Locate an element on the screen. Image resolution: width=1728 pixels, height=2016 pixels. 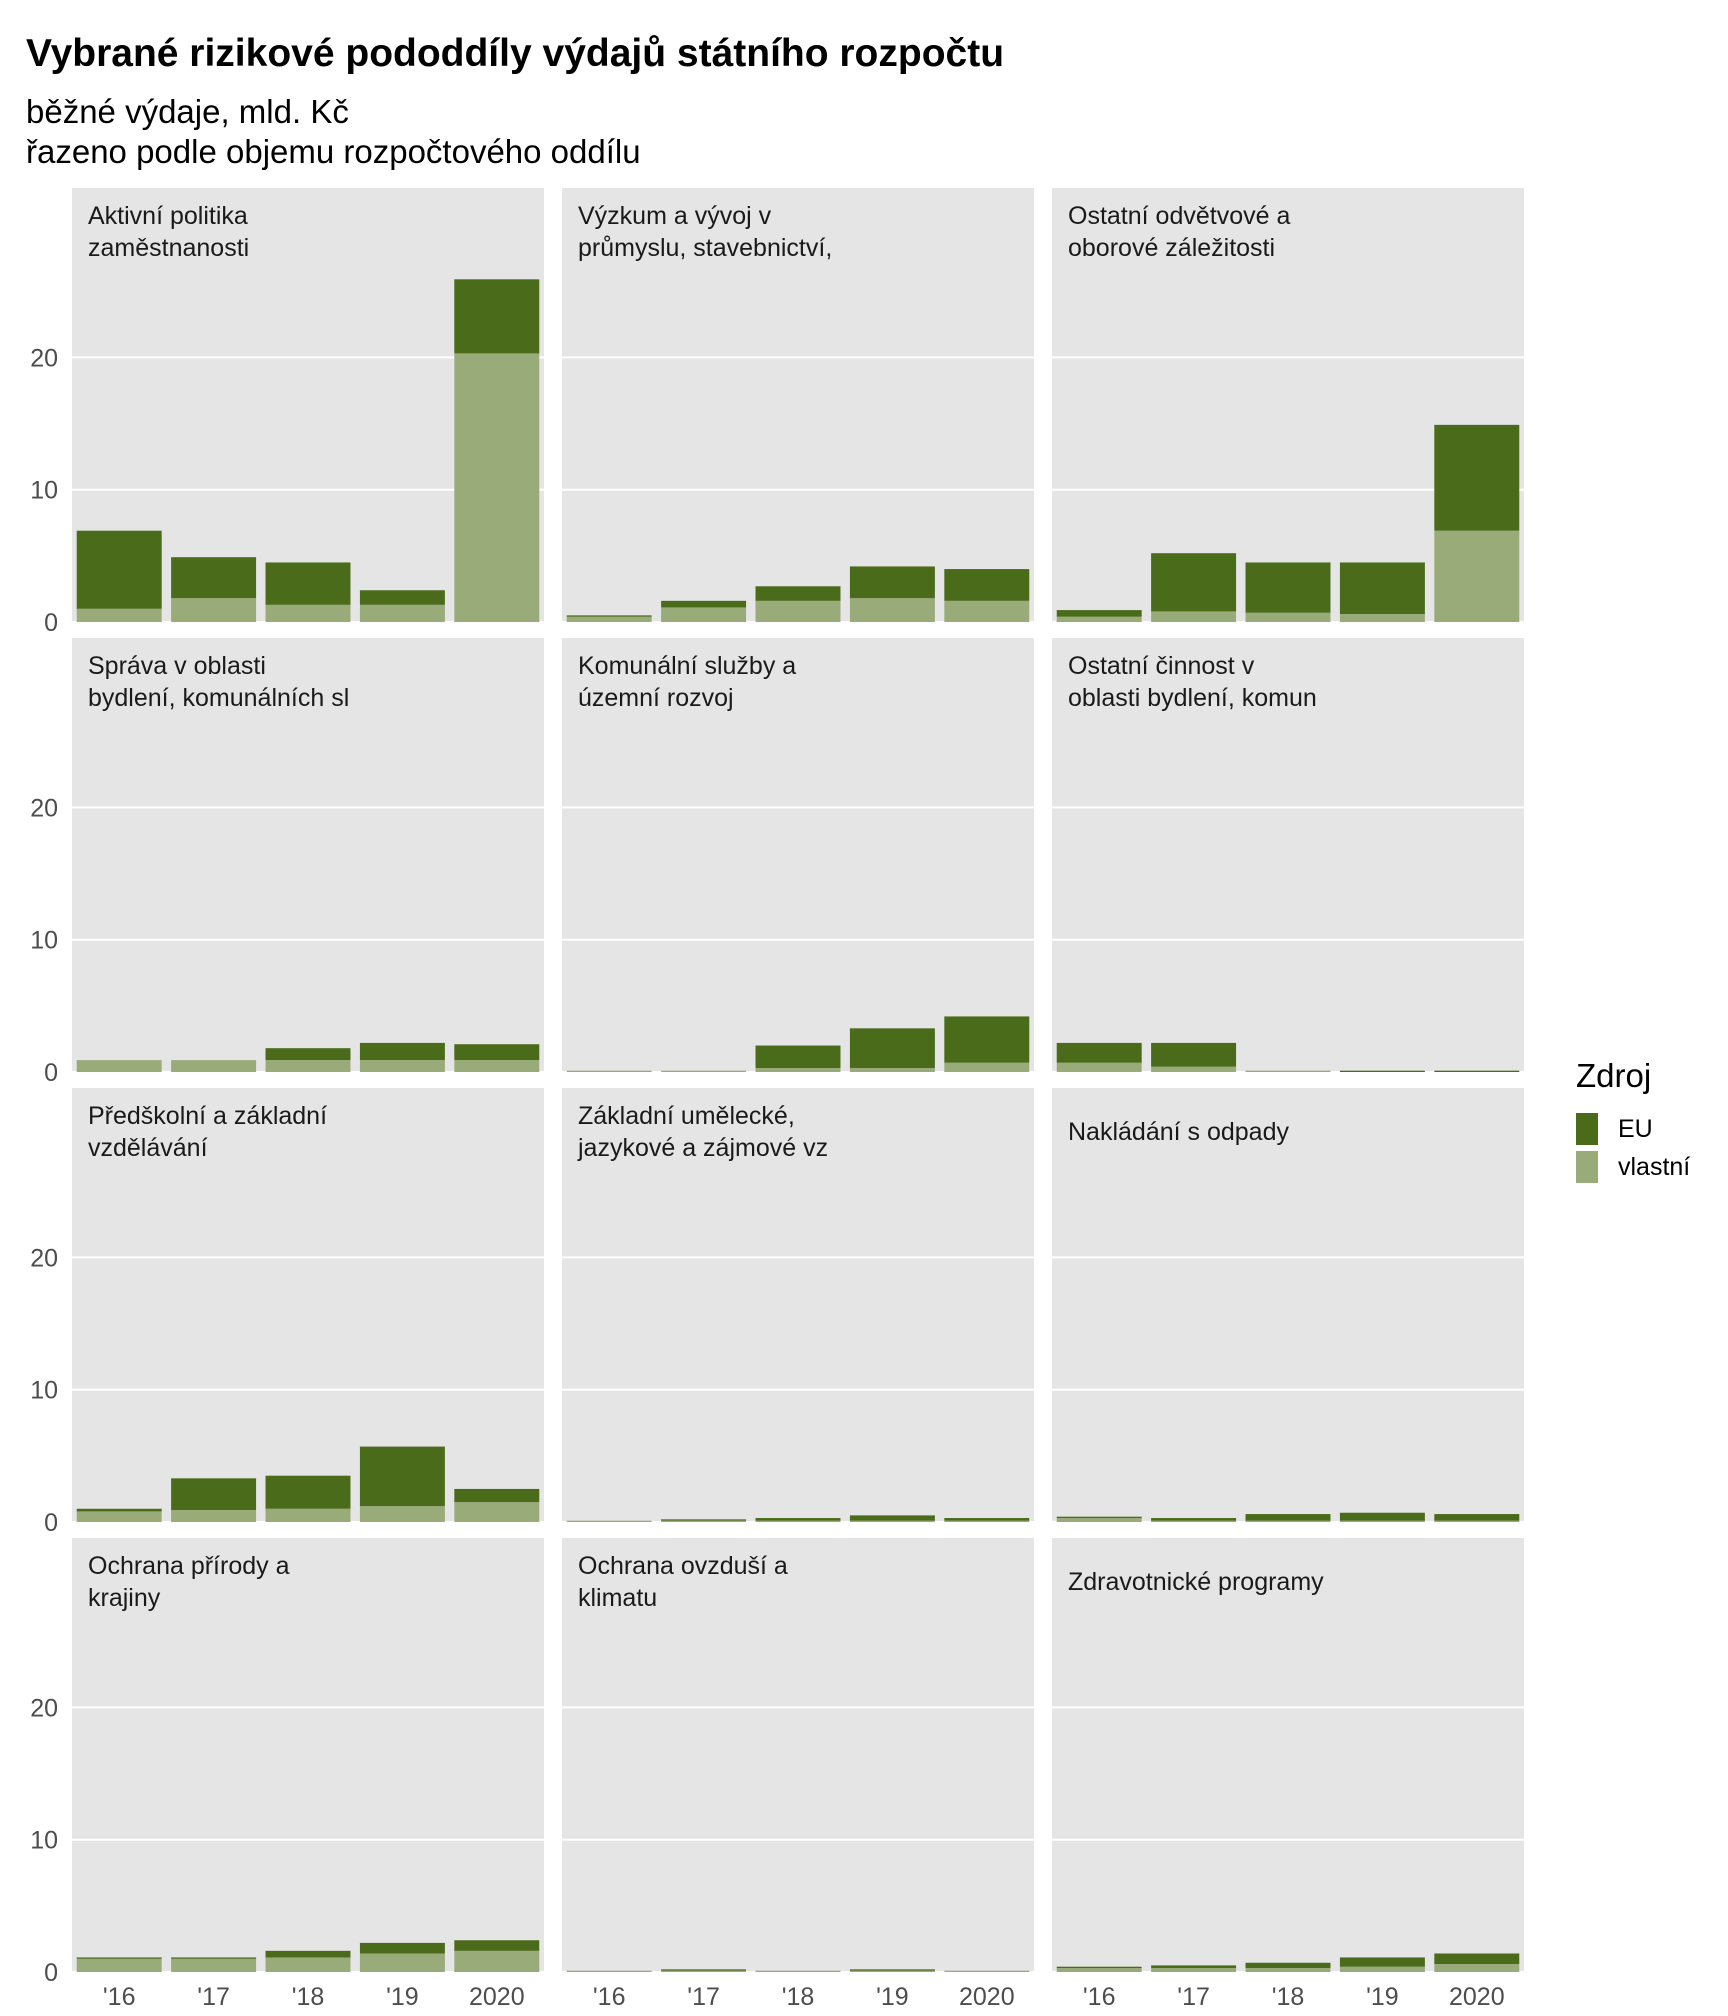
panel-title-line: vzdělávání is located at coordinates (148, 1148).